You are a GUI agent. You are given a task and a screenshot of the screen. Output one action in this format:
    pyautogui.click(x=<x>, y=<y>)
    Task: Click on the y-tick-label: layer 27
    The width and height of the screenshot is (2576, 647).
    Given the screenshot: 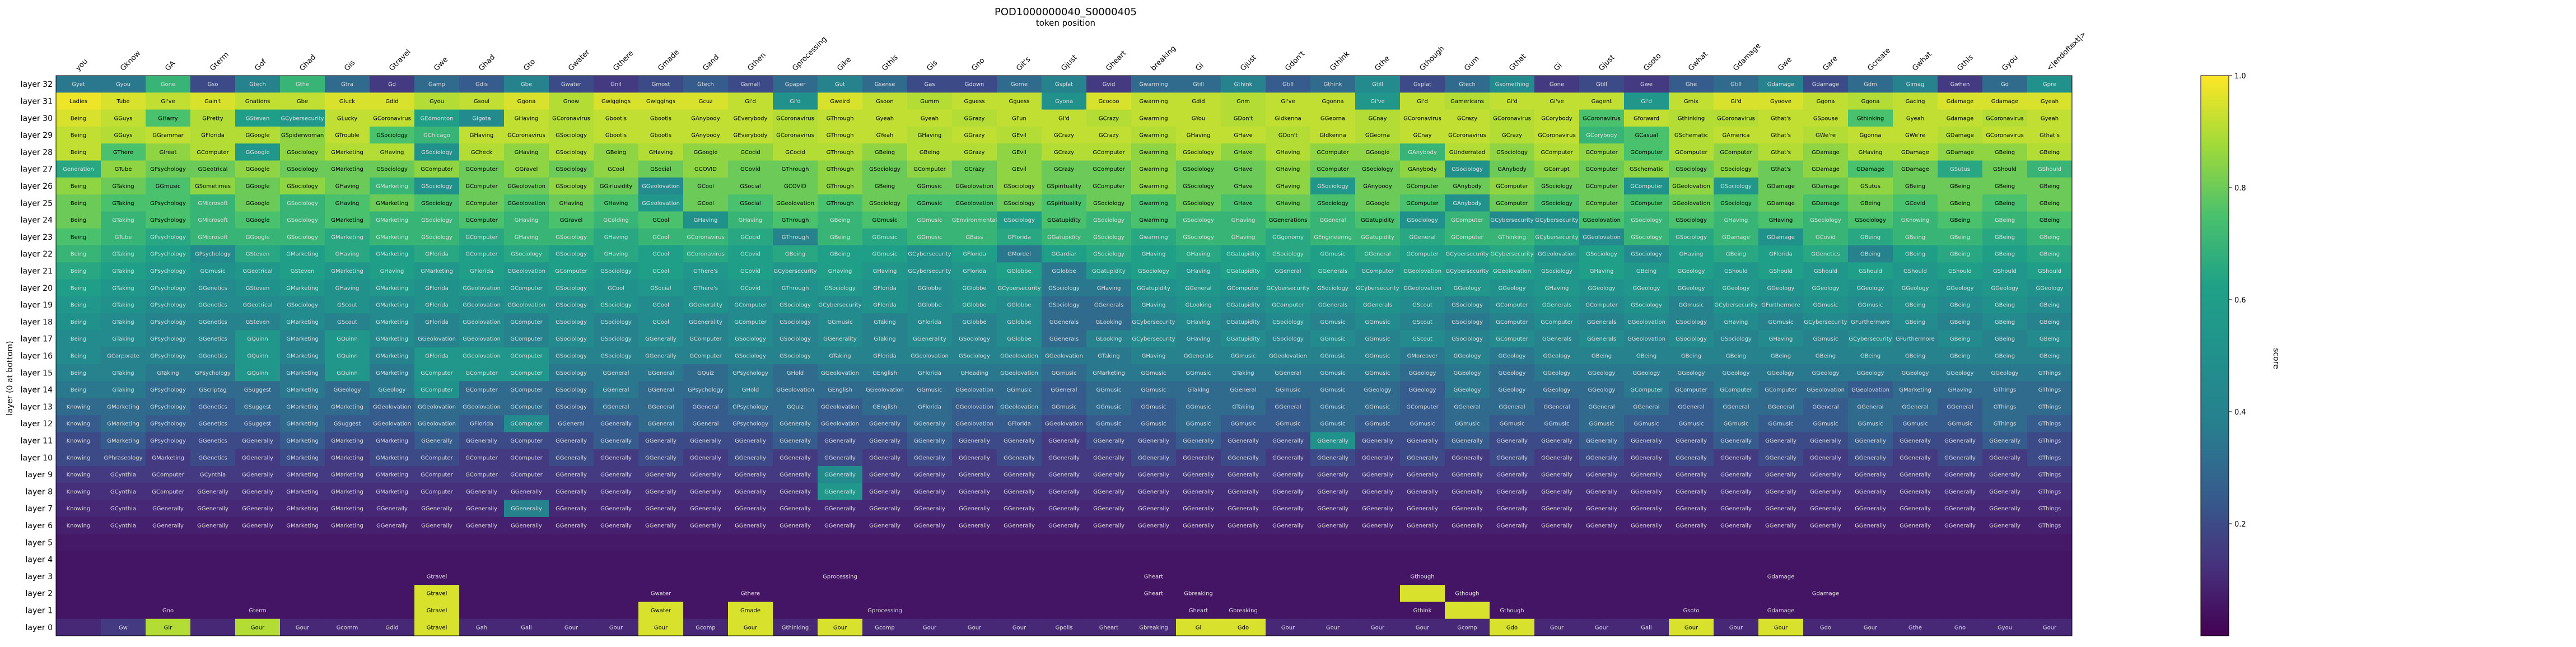 What is the action you would take?
    pyautogui.click(x=37, y=169)
    